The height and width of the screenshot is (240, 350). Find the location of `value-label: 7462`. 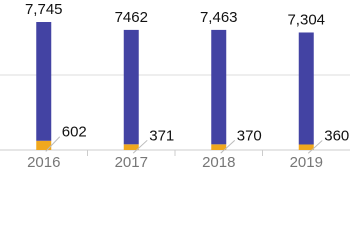

value-label: 7462 is located at coordinates (131, 17).